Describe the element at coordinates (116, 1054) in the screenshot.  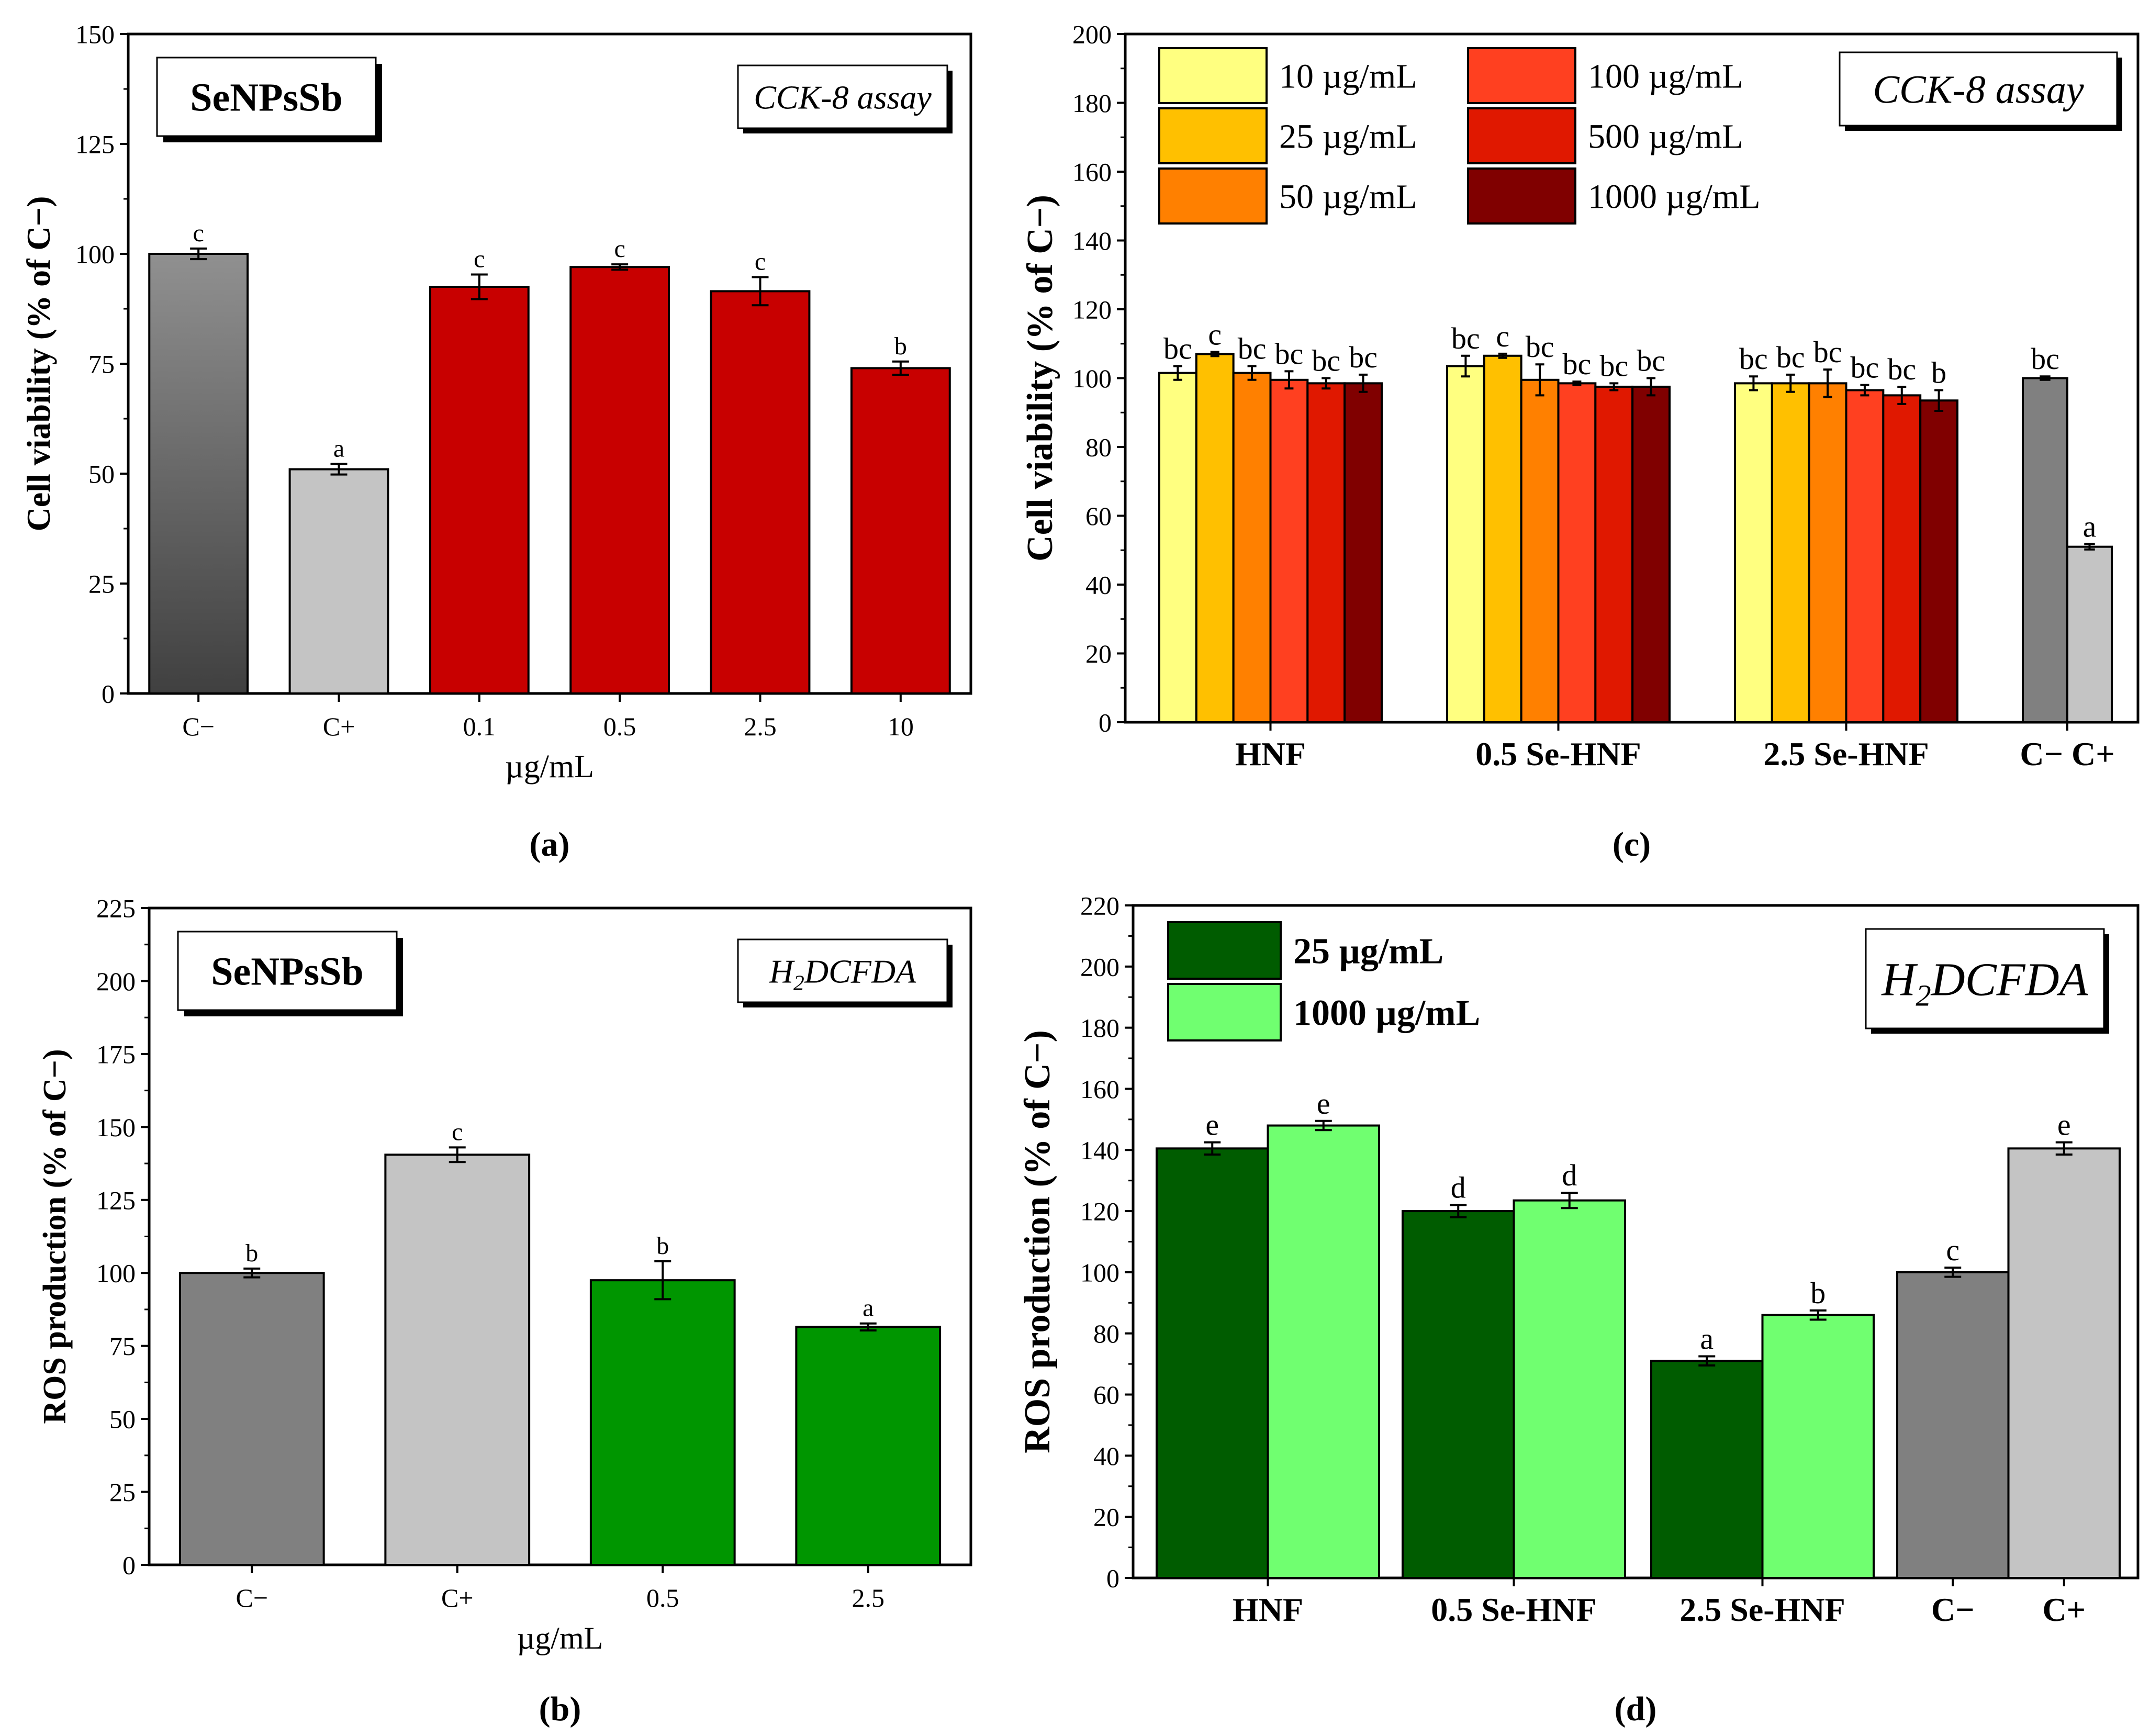
I see `y-tick-label: 175` at that location.